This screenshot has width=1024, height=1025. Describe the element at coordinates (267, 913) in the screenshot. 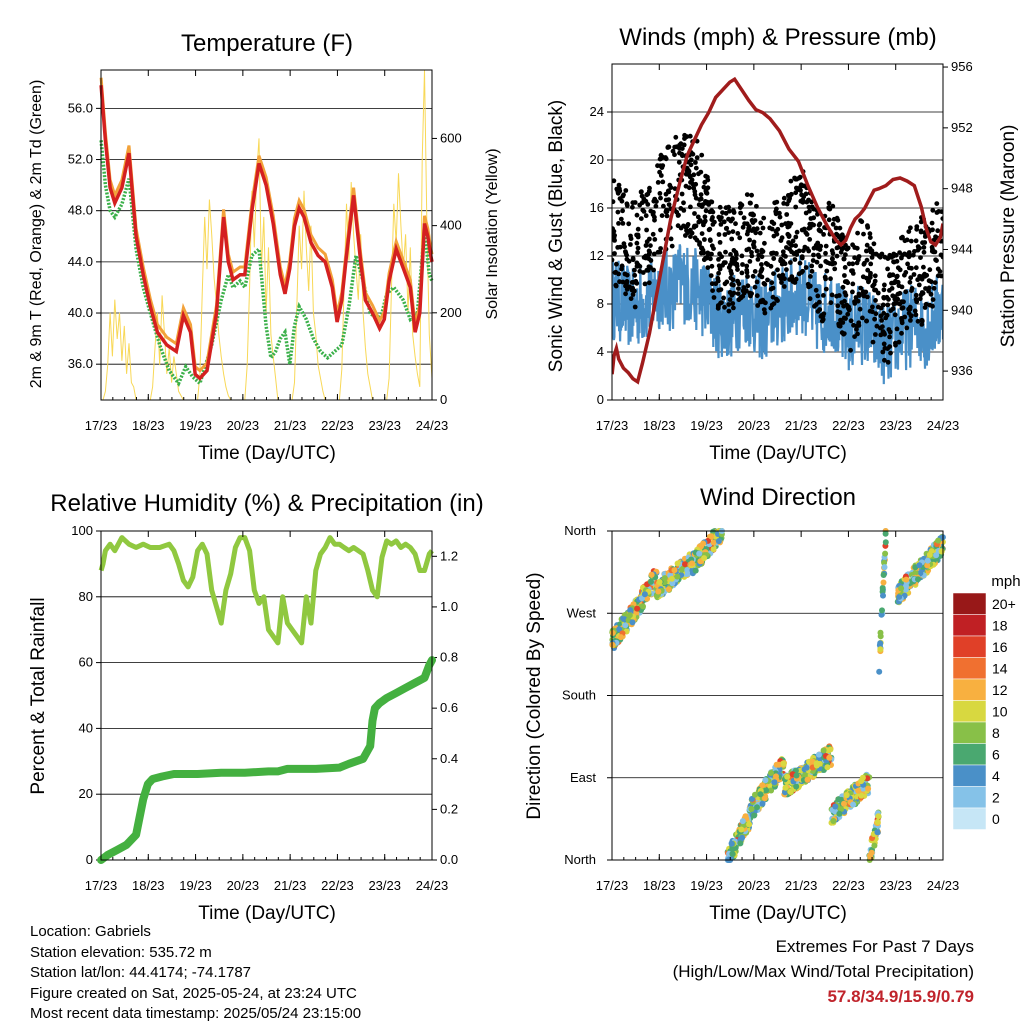

I see `humidity-xlabel: Time (Day/UTC)` at that location.